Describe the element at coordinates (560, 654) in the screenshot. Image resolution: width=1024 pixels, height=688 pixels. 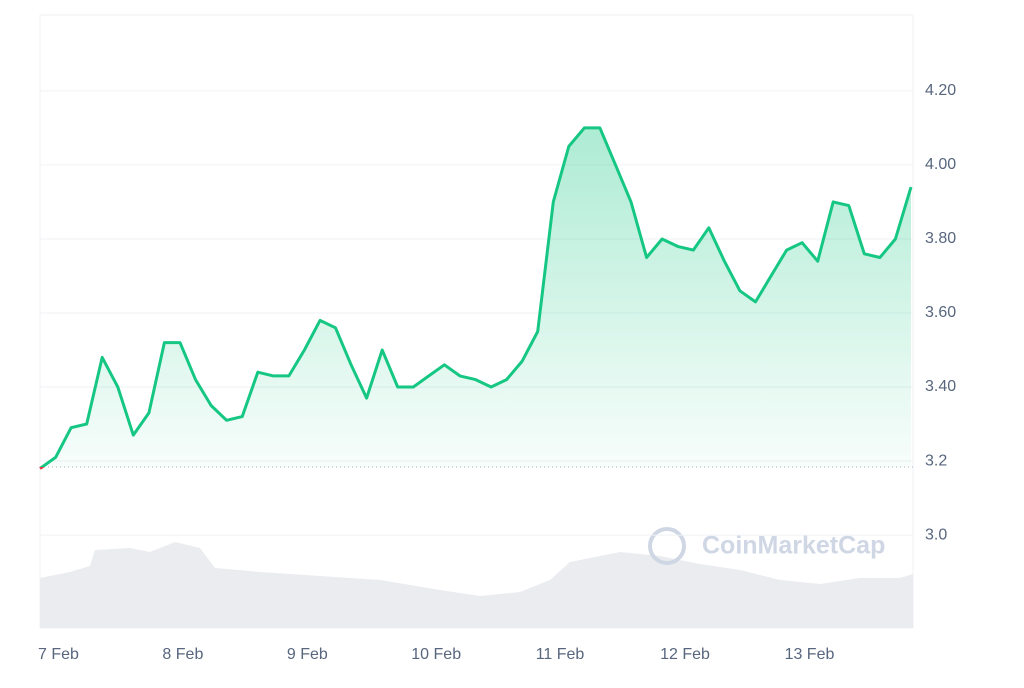
I see `x-tick-label: 11 Feb` at that location.